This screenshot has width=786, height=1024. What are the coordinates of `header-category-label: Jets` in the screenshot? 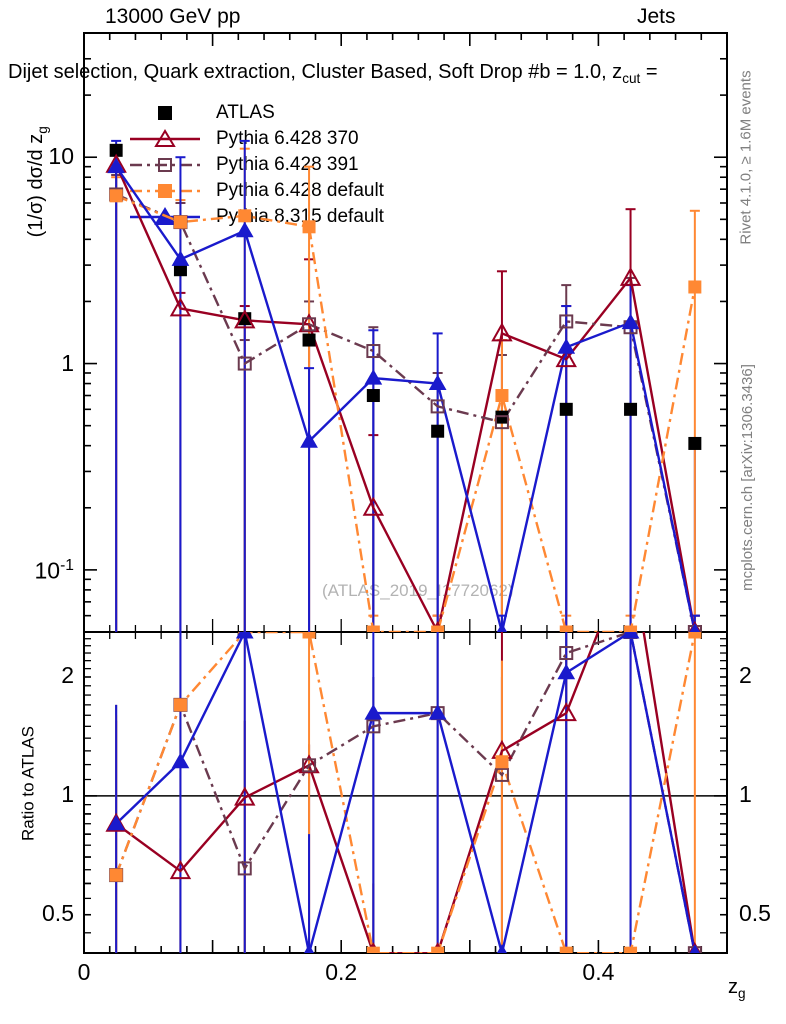 It's located at (656, 16).